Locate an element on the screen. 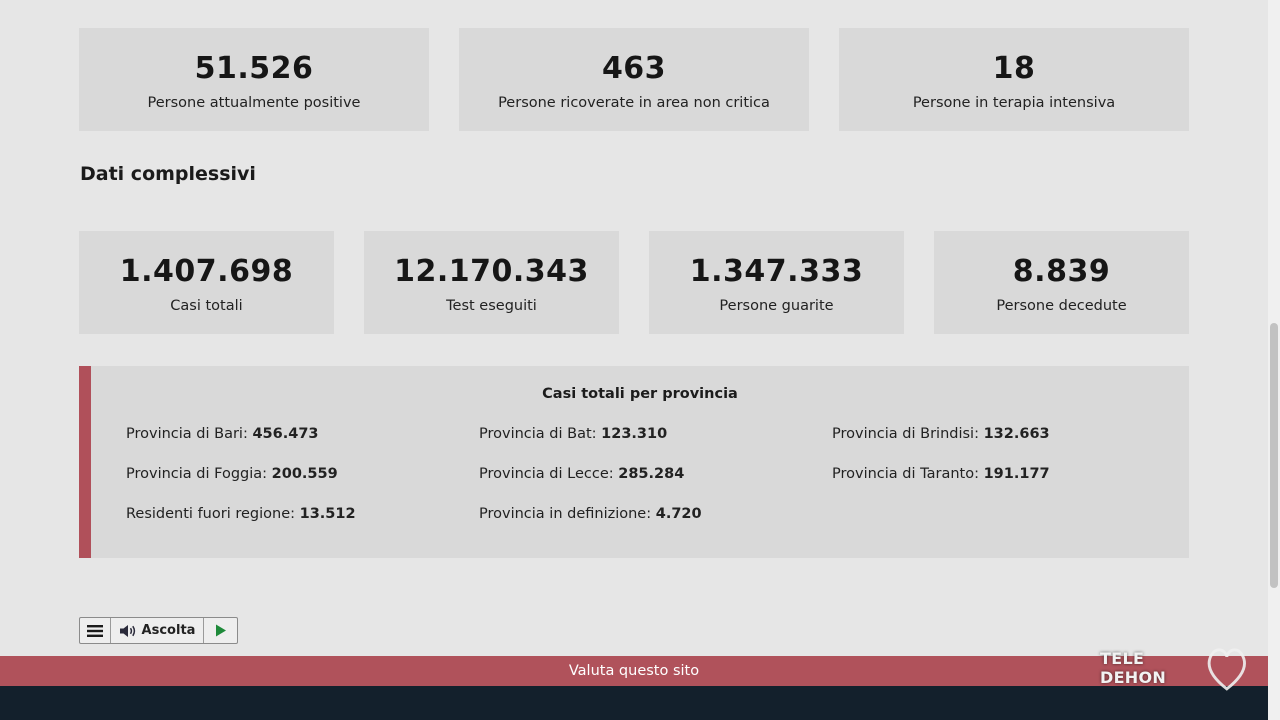  province-item-lecce: Provincia di Lecce: 285.284 is located at coordinates (581, 474).